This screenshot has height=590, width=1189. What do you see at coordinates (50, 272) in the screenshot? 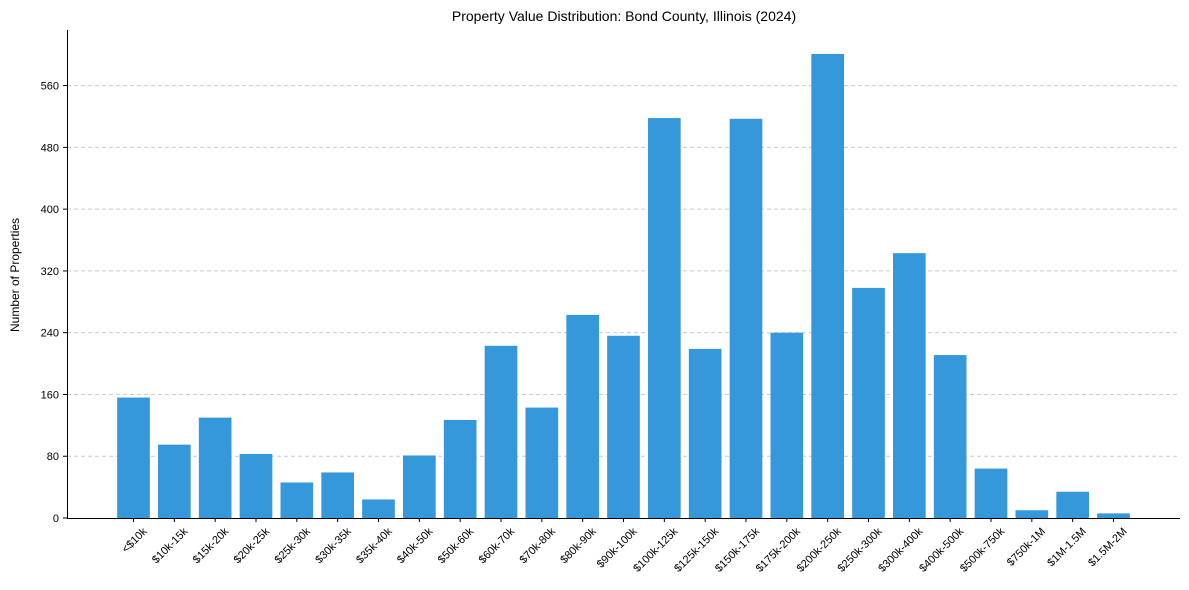
I see `y-tick-label: 320` at bounding box center [50, 272].